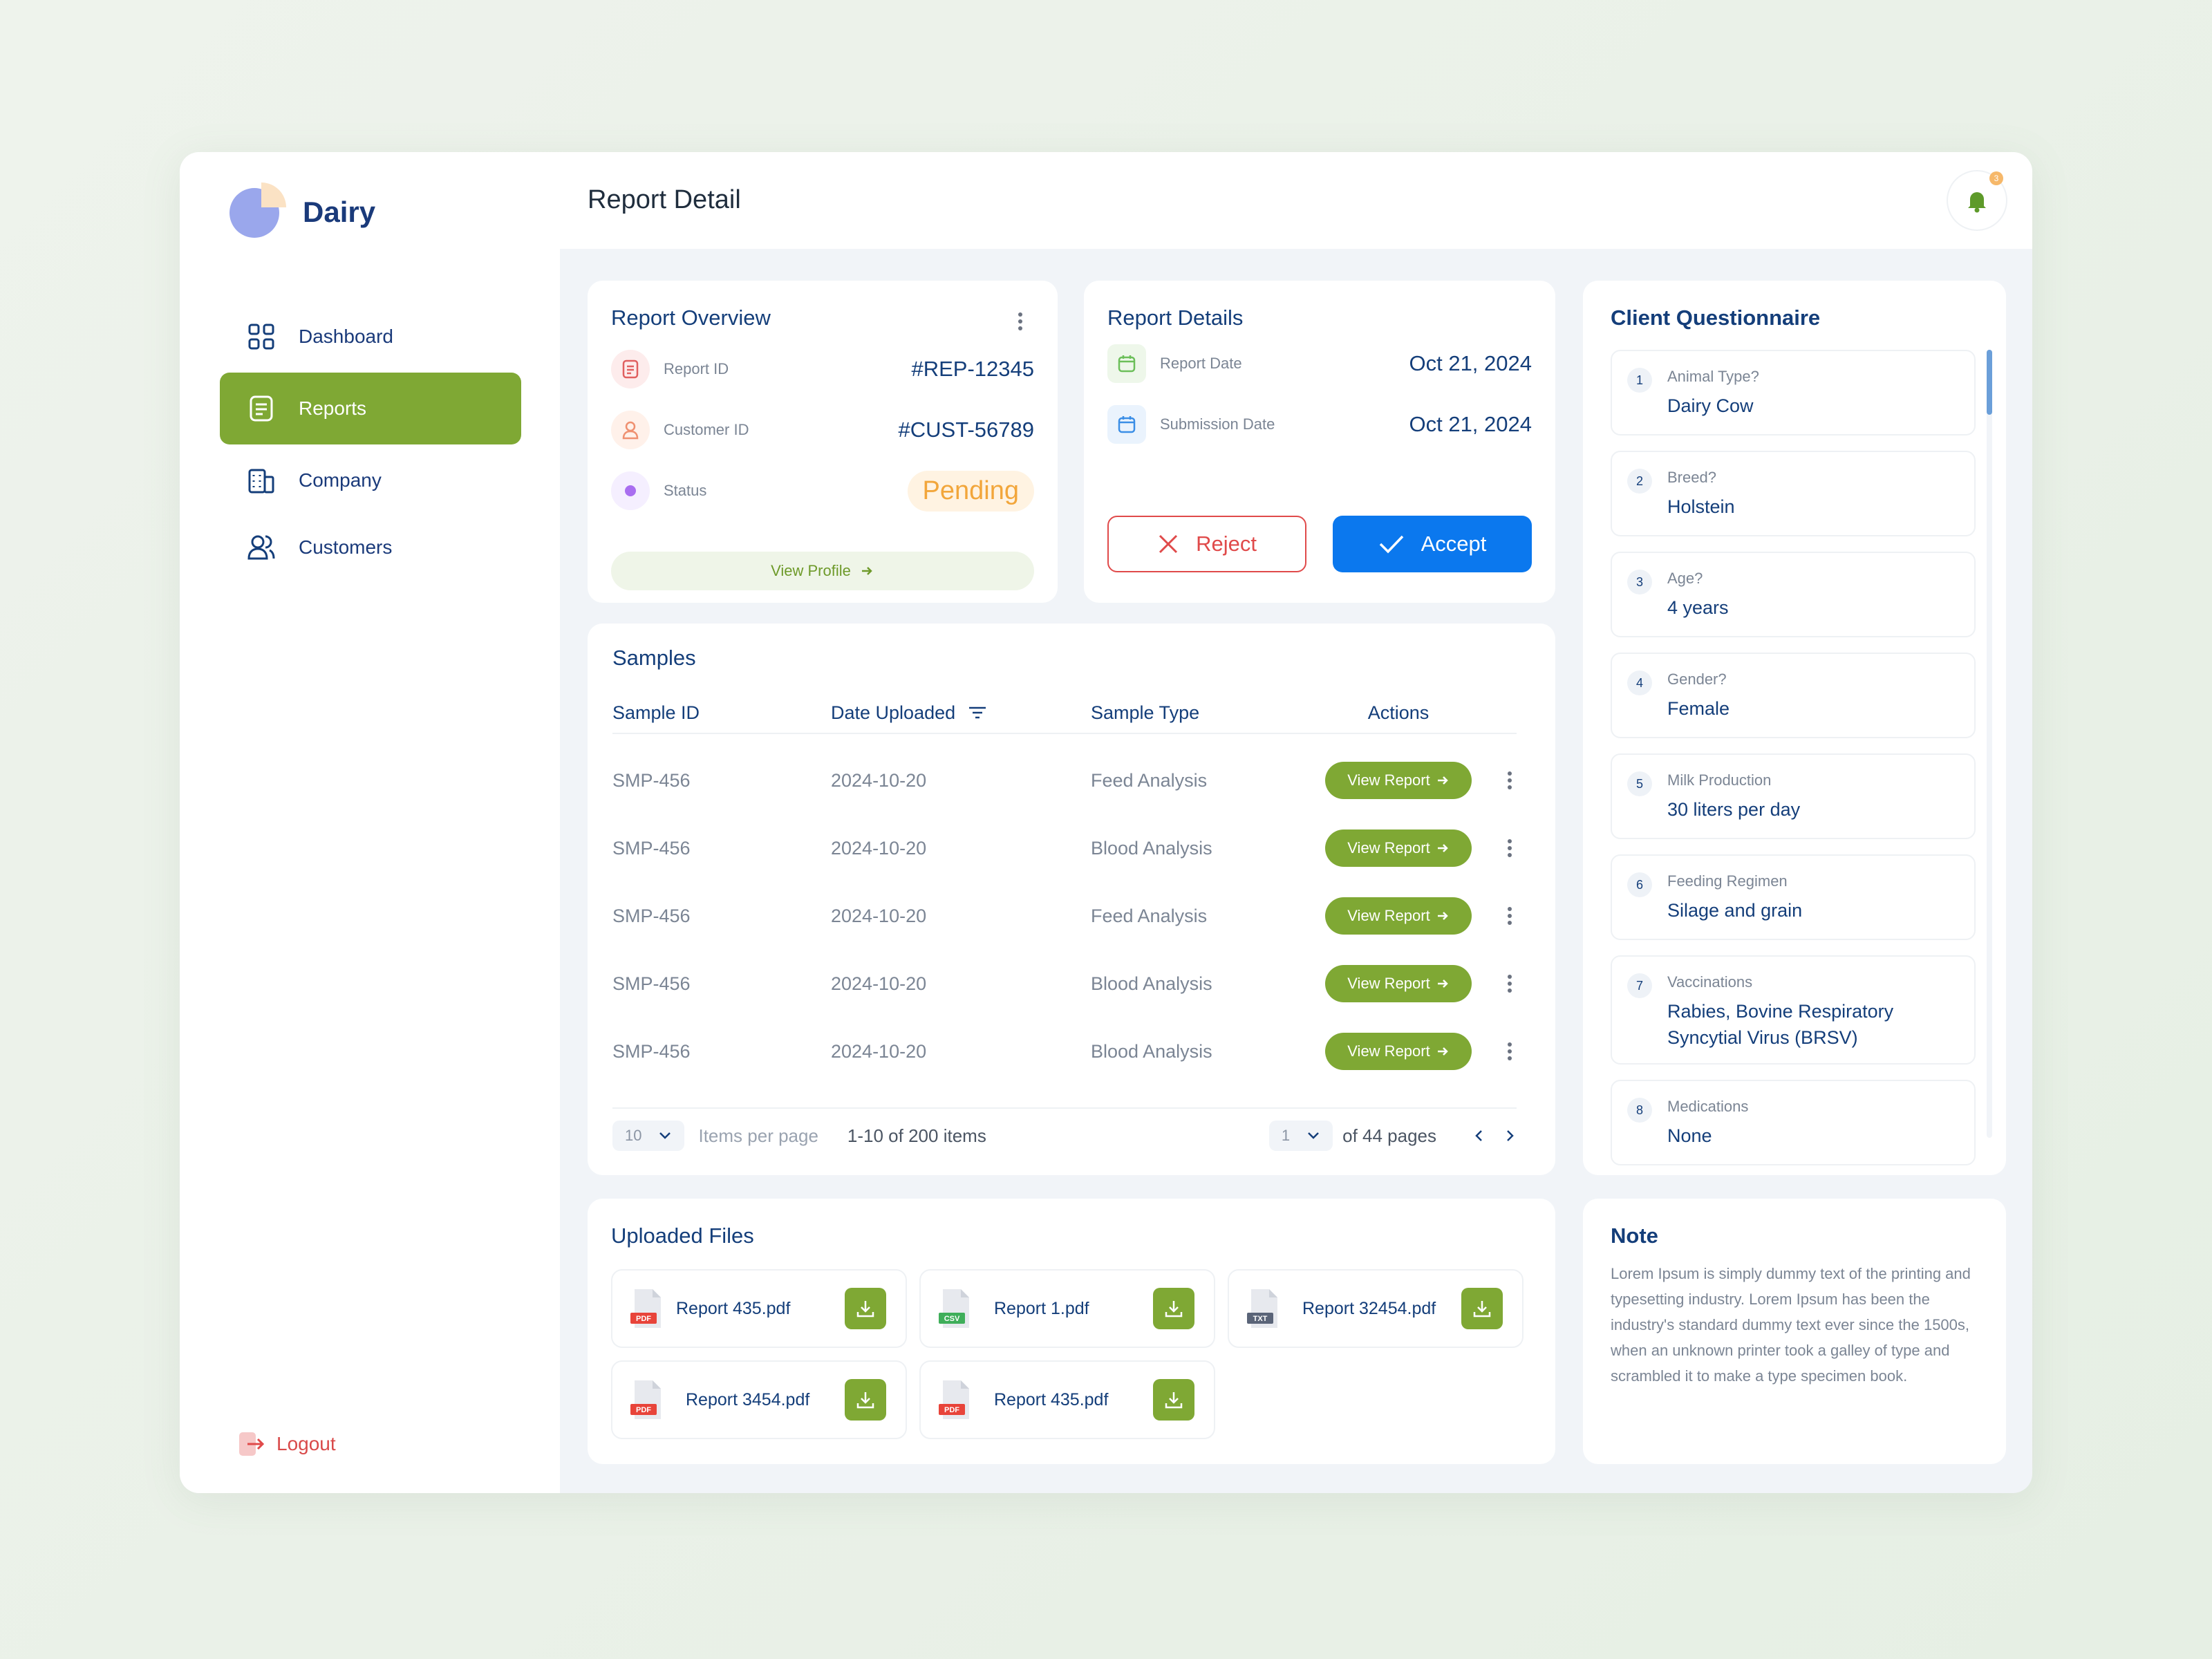 This screenshot has width=2212, height=1659. Describe the element at coordinates (1051, 1399) in the screenshot. I see `file-name: Report 435.pdf` at that location.